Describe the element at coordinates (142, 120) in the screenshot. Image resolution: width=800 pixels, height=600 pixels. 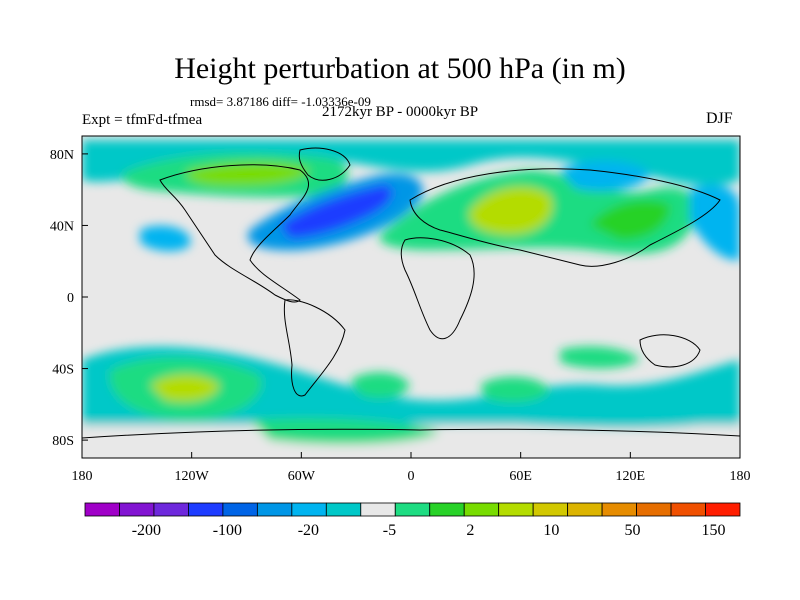
I see `experiment-label: Expt = tfmFd-tfmea` at that location.